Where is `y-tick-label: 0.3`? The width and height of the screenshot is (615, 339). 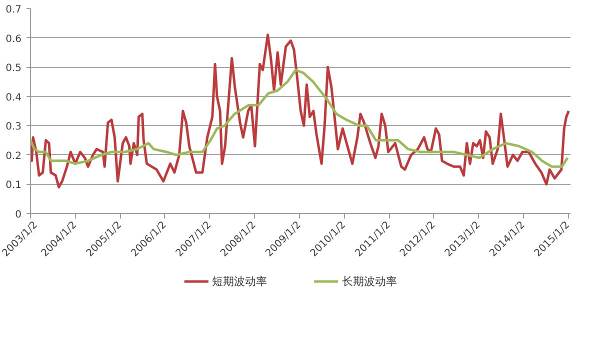
y-tick-label: 0.3 is located at coordinates (14, 127).